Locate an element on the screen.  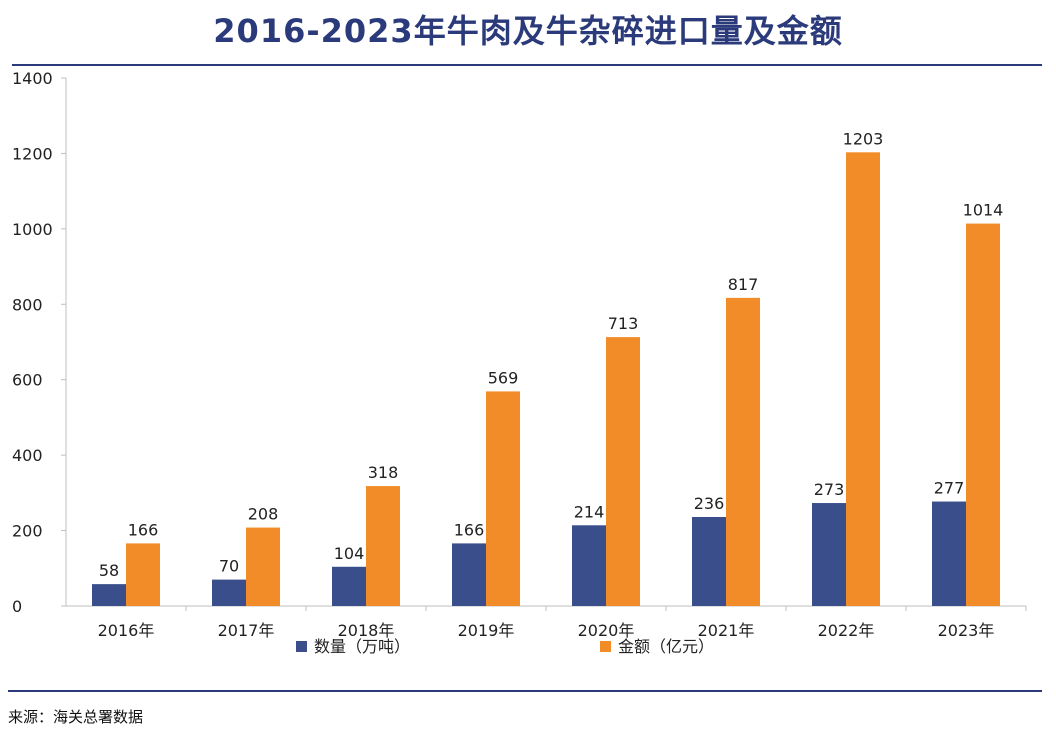
x-tick-label: 2018年 is located at coordinates (366, 630).